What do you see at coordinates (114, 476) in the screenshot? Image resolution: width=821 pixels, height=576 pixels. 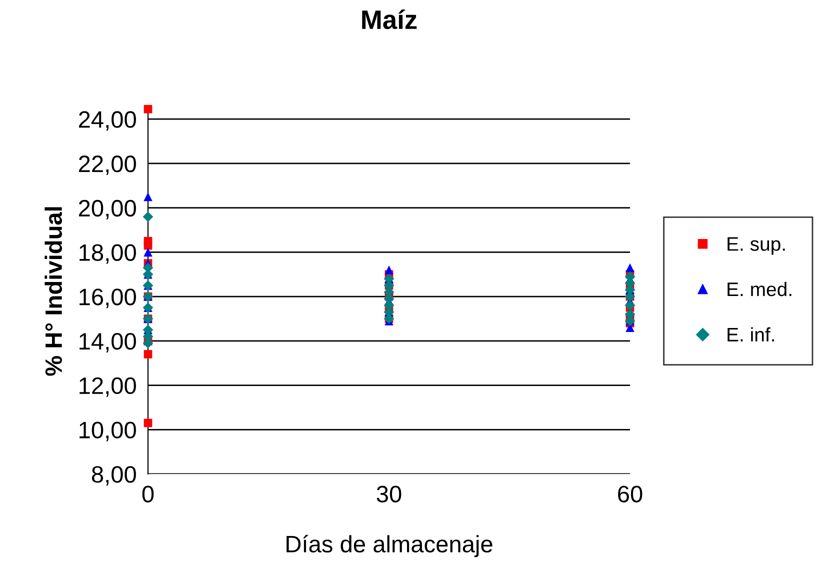 I see `y-tick-label: 8,00` at bounding box center [114, 476].